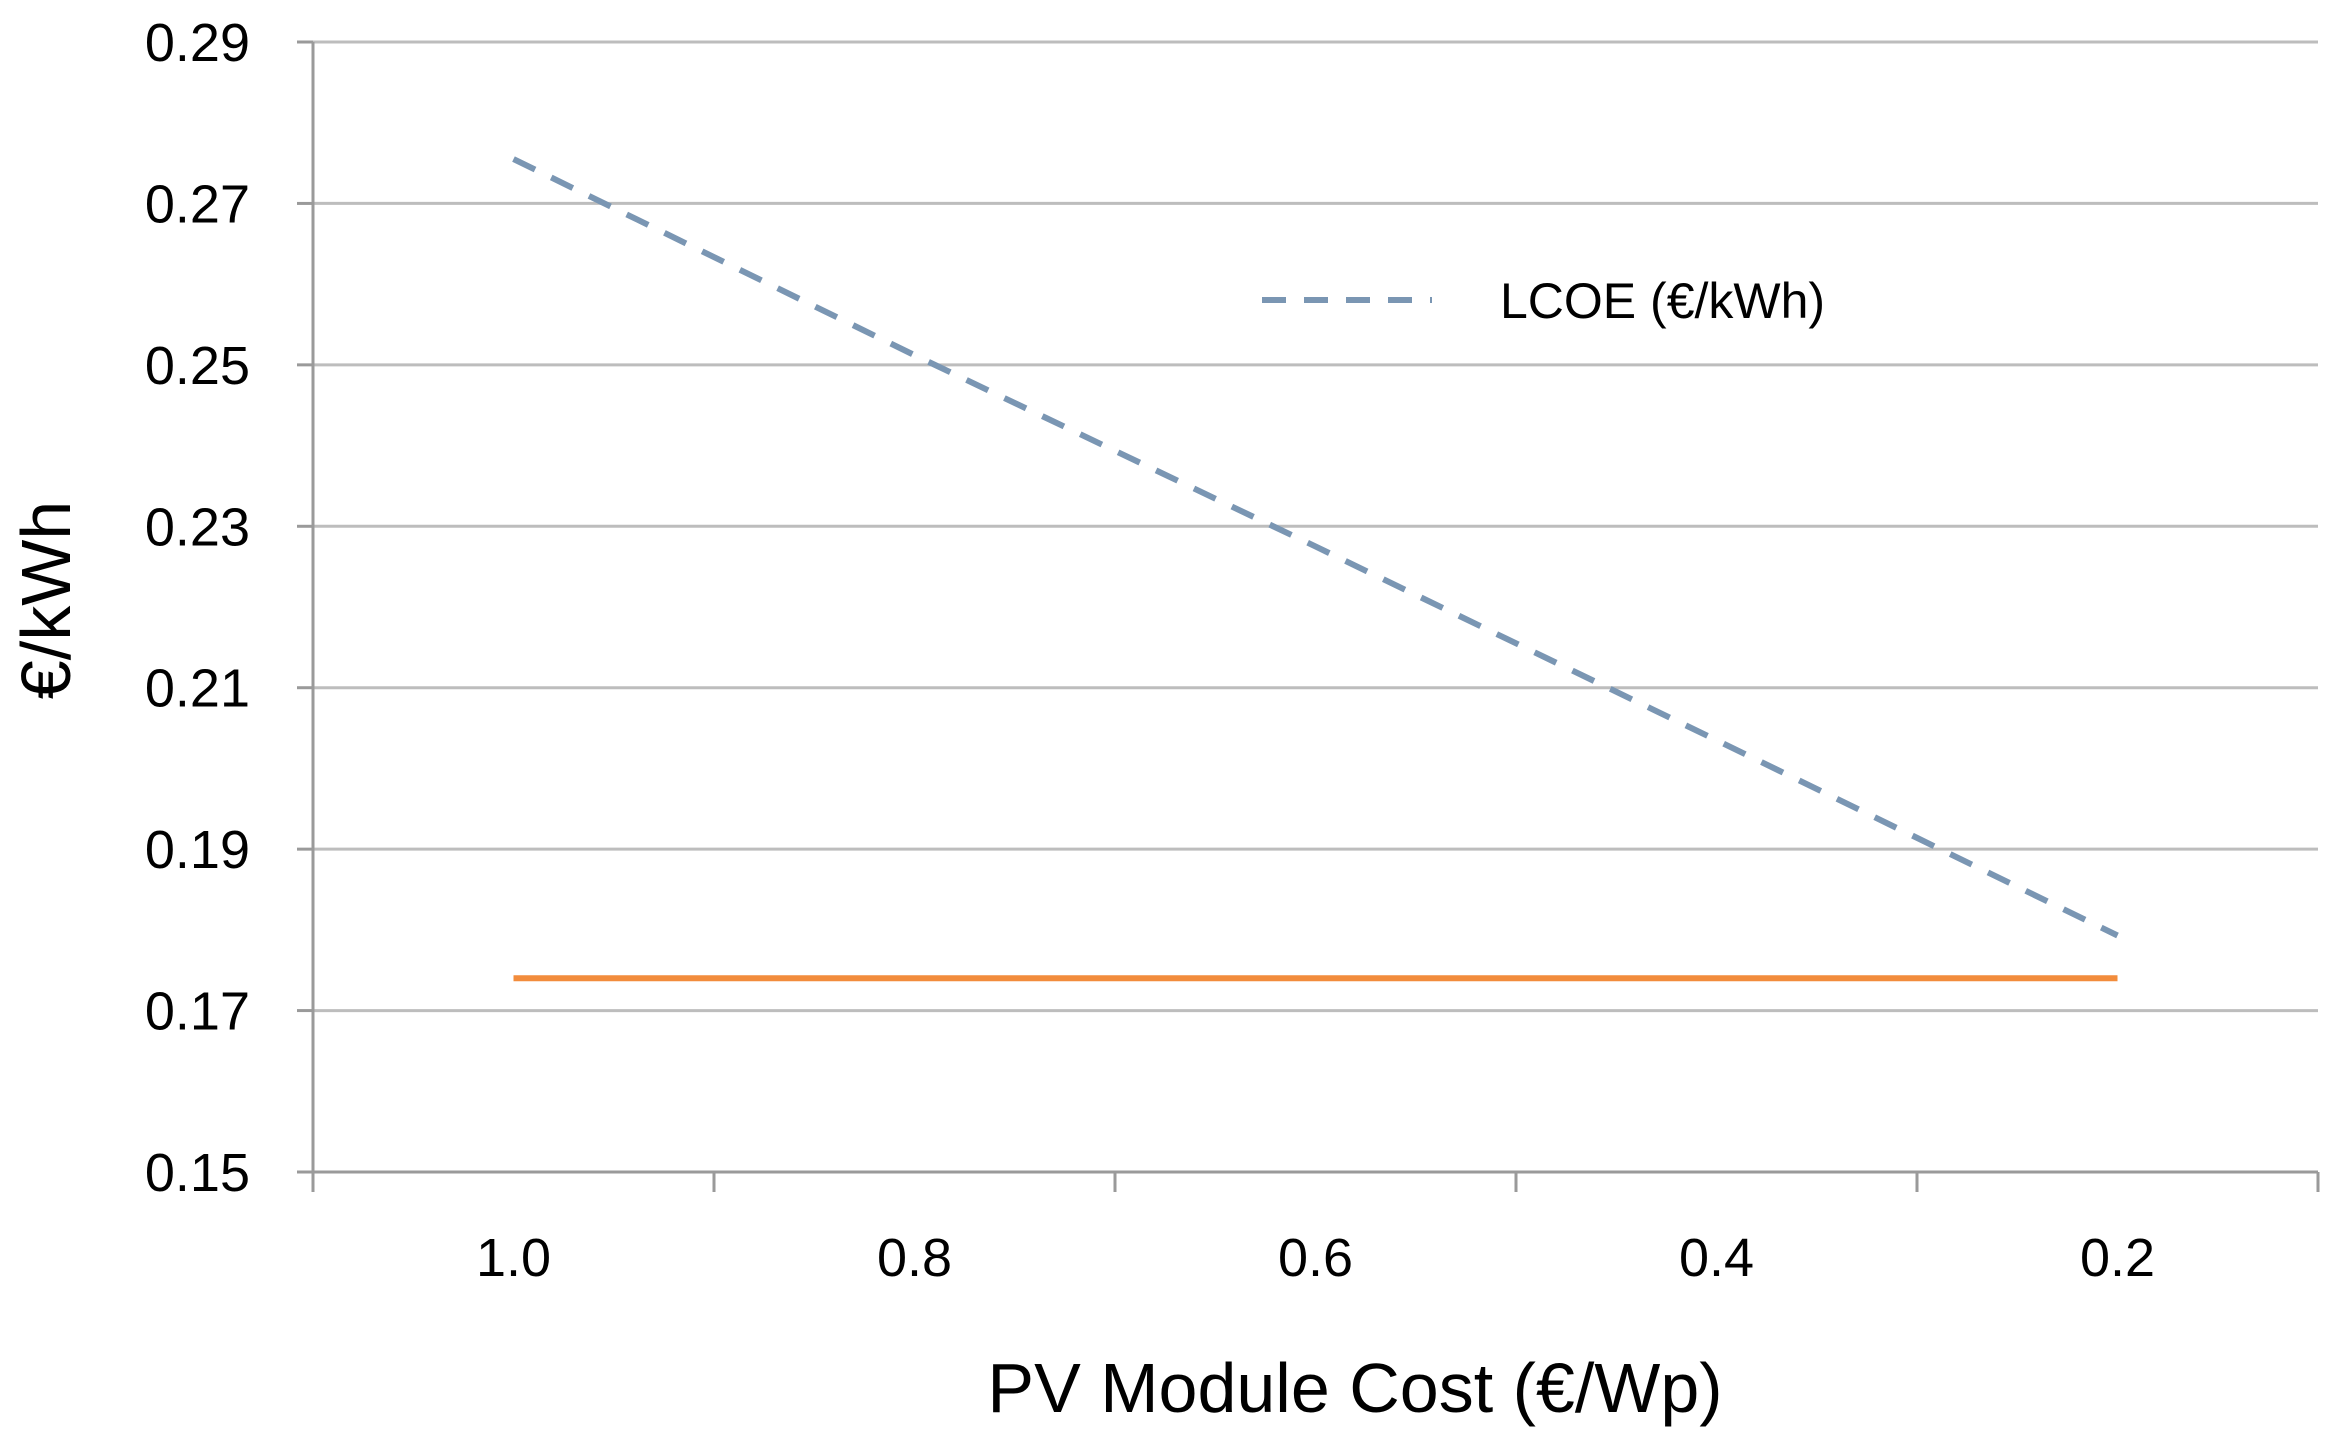  What do you see at coordinates (46, 600) in the screenshot?
I see `y-axis-title: €/kWh` at bounding box center [46, 600].